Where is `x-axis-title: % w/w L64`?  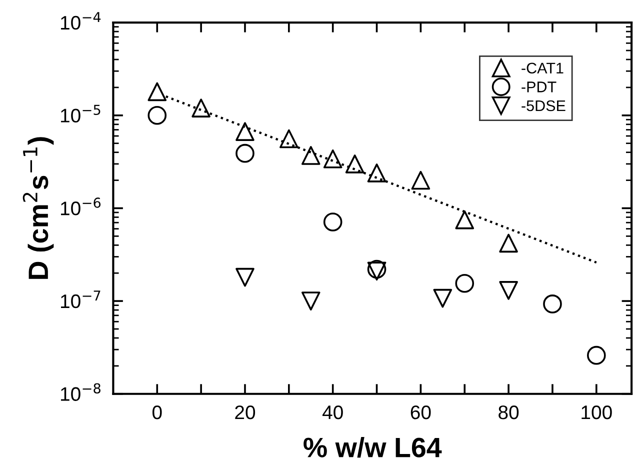 x-axis-title: % w/w L64 is located at coordinates (373, 447).